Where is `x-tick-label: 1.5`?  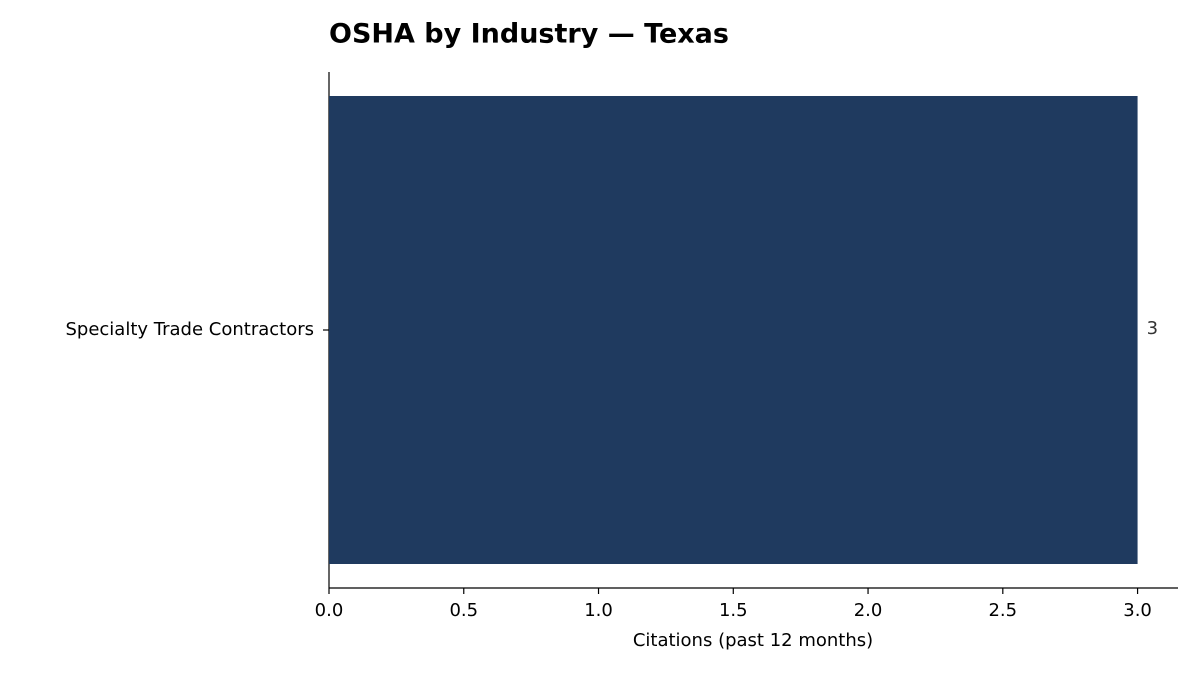 x-tick-label: 1.5 is located at coordinates (733, 610).